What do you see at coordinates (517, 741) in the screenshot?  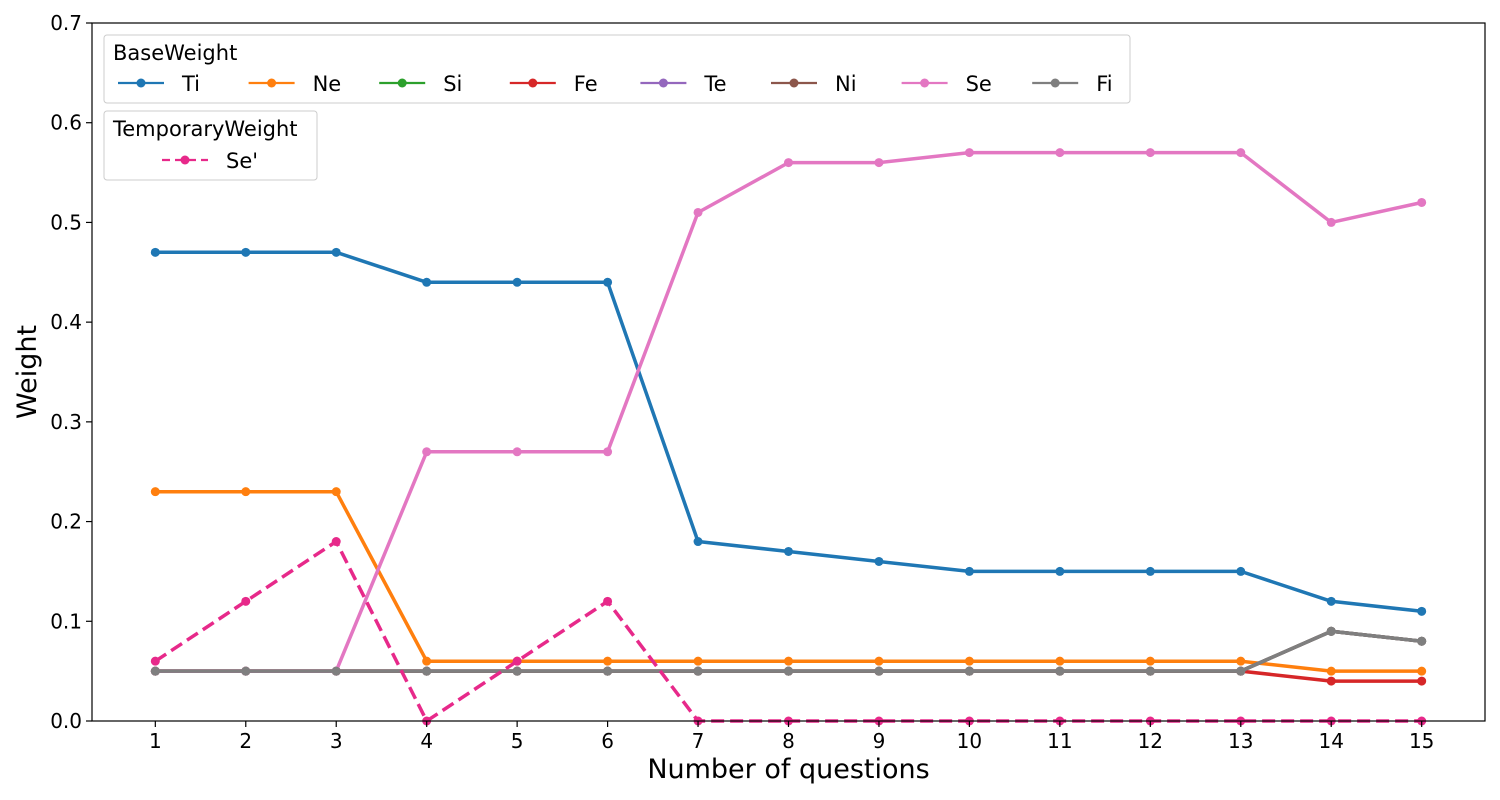 I see `x-tick-label-5: 5` at bounding box center [517, 741].